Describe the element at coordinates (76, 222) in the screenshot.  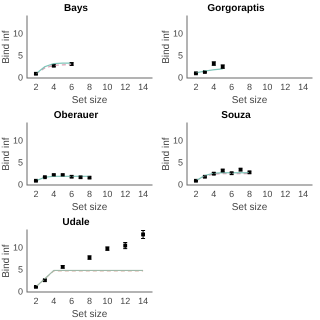
I see `chart-title: Udale` at that location.